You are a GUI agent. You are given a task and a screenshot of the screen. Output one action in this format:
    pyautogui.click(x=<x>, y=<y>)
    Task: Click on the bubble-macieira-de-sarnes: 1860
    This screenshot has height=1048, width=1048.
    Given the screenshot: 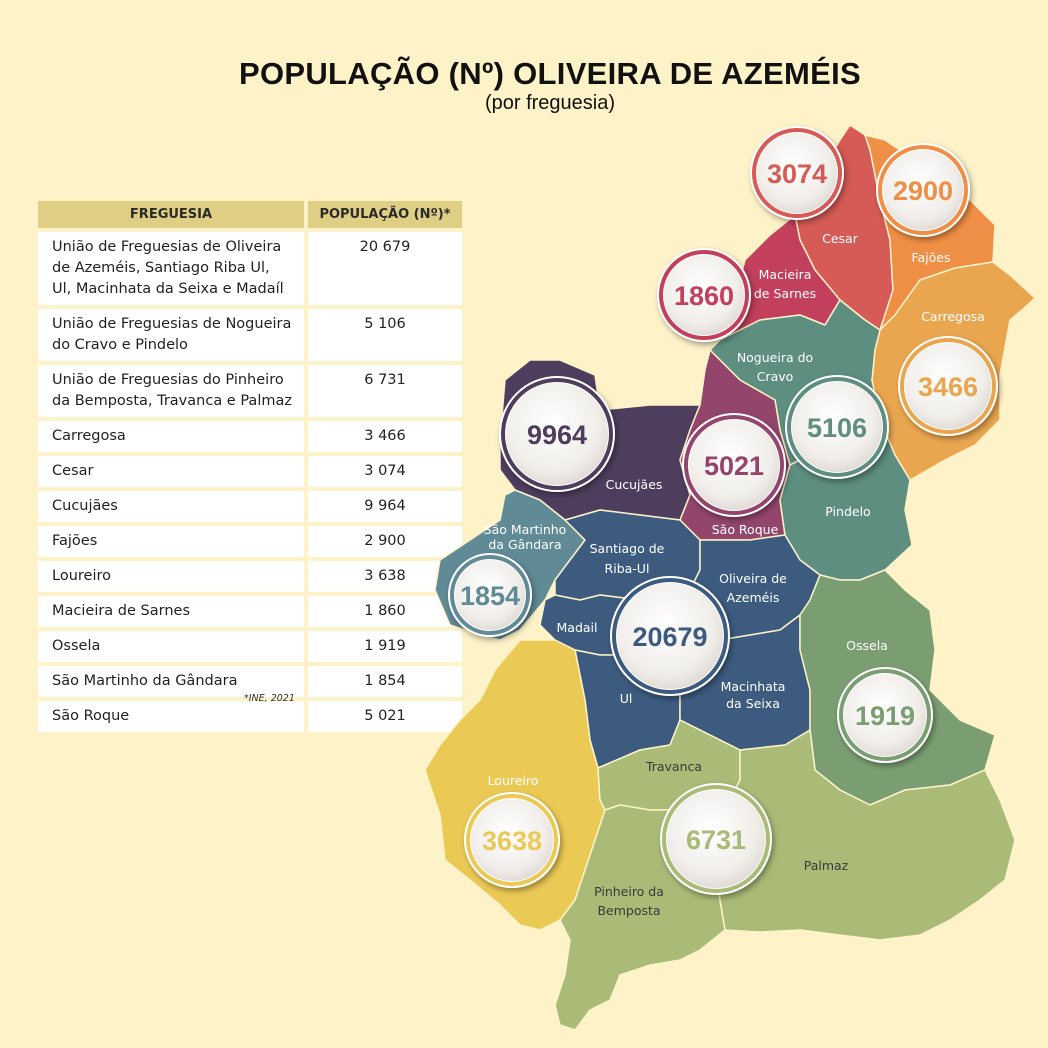 What is the action you would take?
    pyautogui.click(x=704, y=295)
    